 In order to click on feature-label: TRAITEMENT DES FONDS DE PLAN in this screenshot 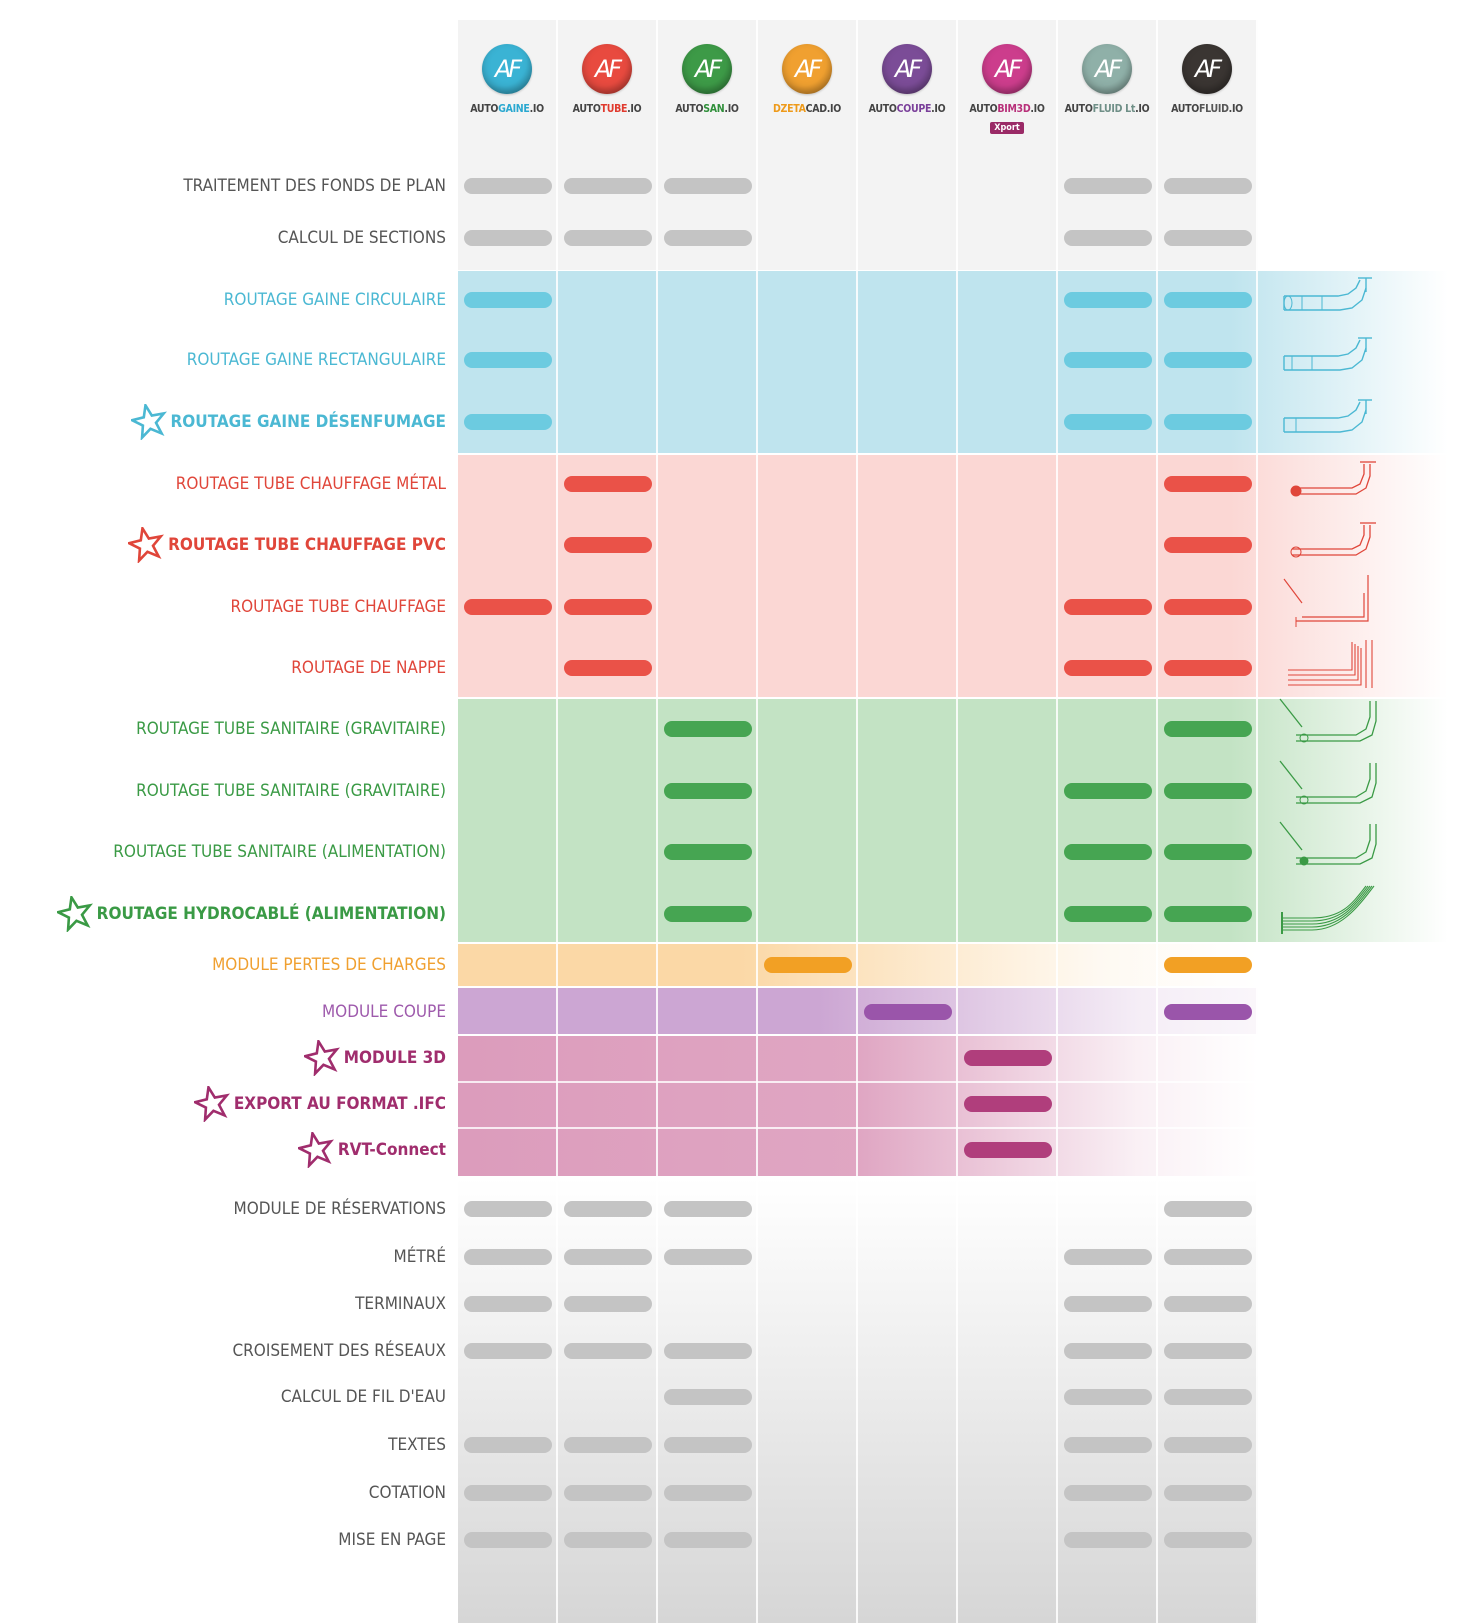, I will do `click(314, 186)`.